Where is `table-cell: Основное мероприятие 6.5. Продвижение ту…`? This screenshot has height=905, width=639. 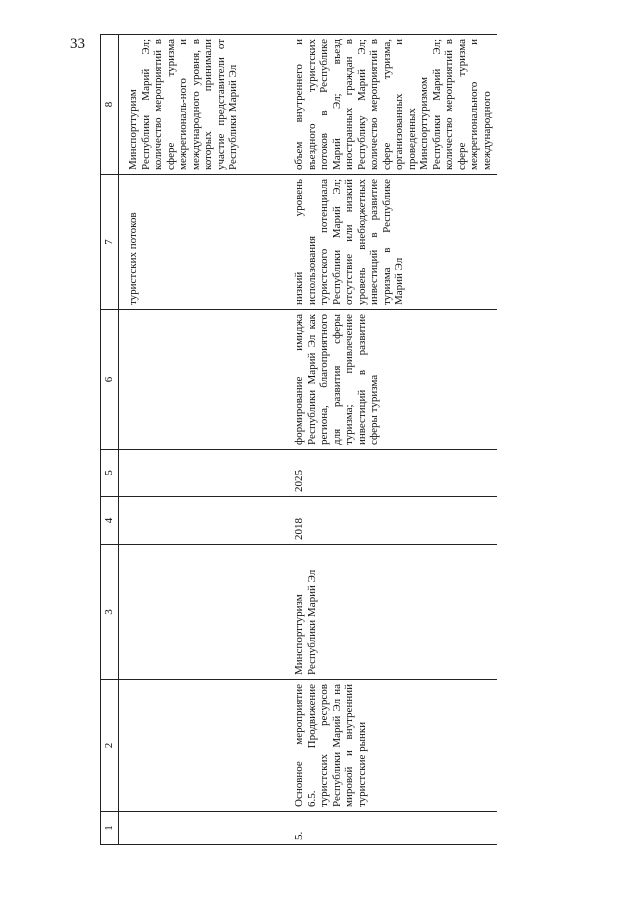 table-cell: Основное мероприятие 6.5. Продвижение ту… is located at coordinates (394, 745).